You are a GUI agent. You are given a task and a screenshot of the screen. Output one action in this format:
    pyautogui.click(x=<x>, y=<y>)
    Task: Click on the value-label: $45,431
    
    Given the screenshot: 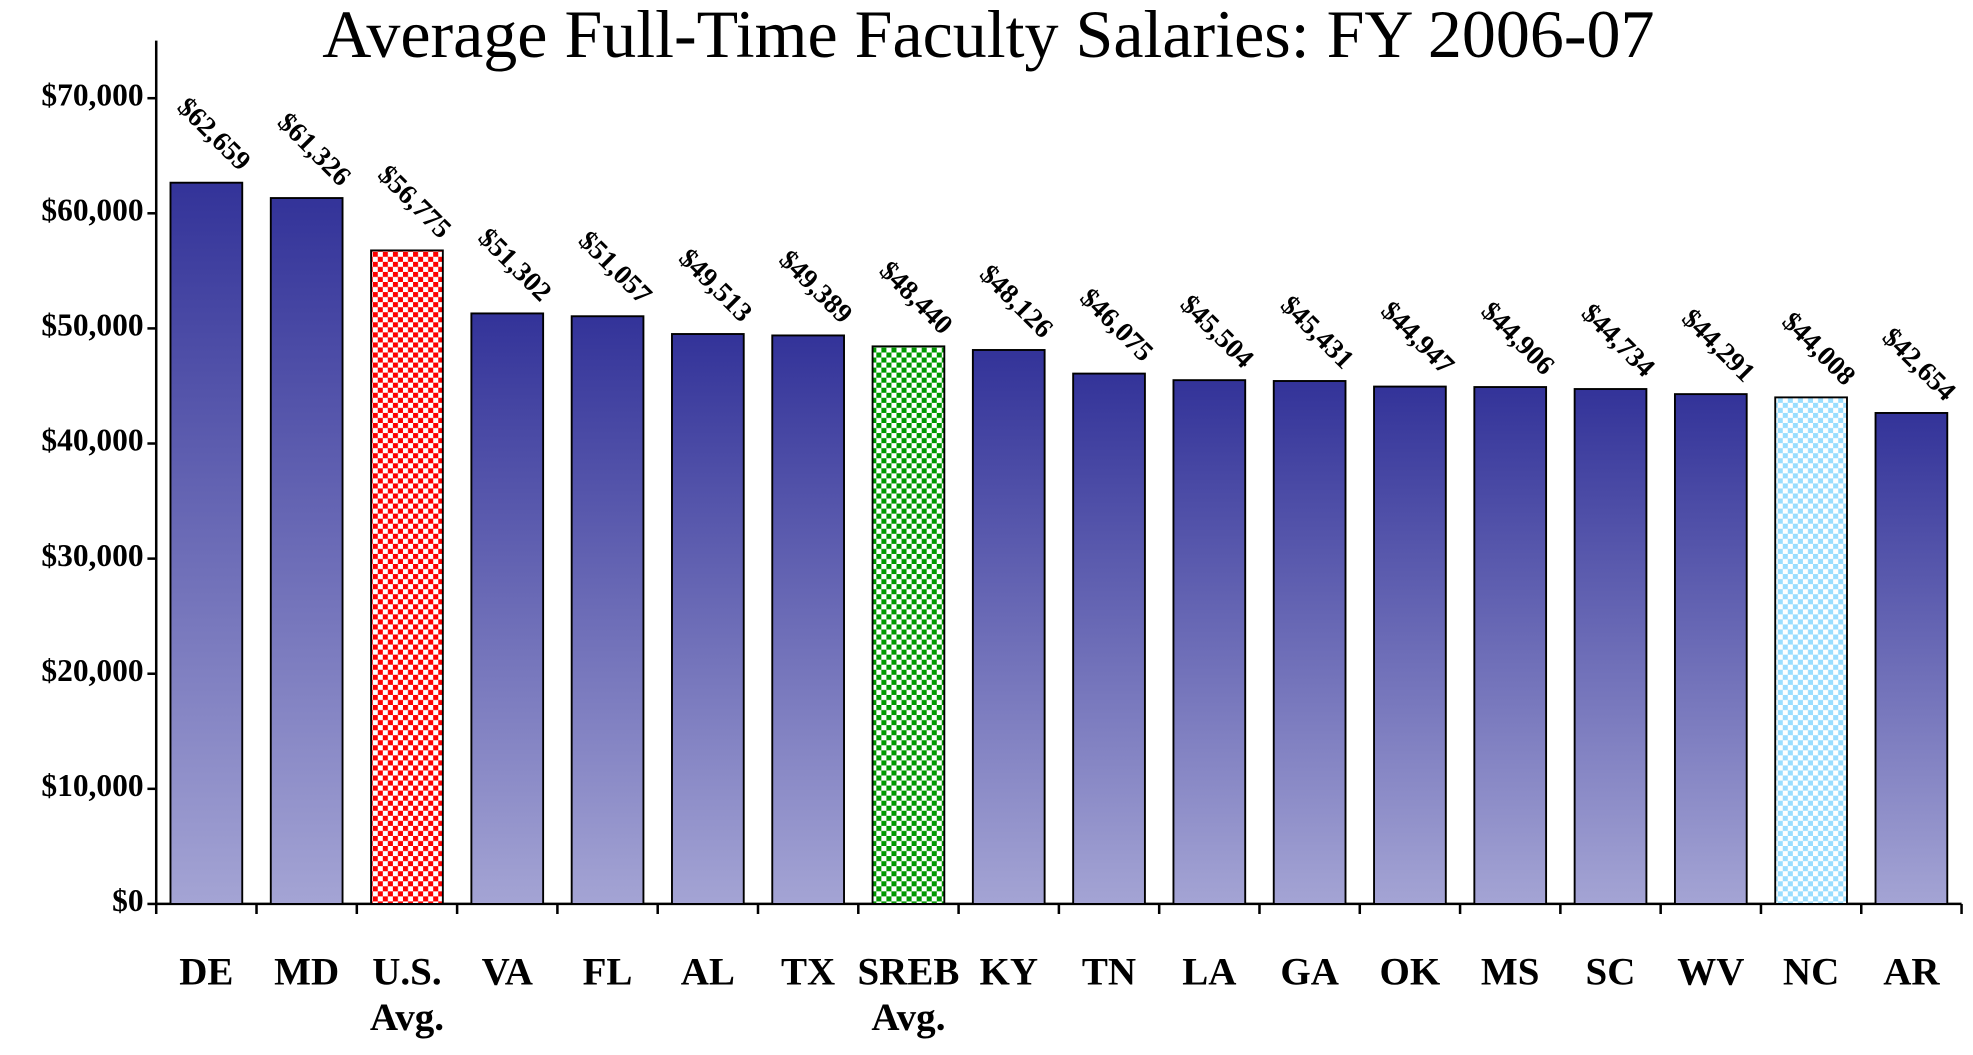 What is the action you would take?
    pyautogui.click(x=1318, y=332)
    